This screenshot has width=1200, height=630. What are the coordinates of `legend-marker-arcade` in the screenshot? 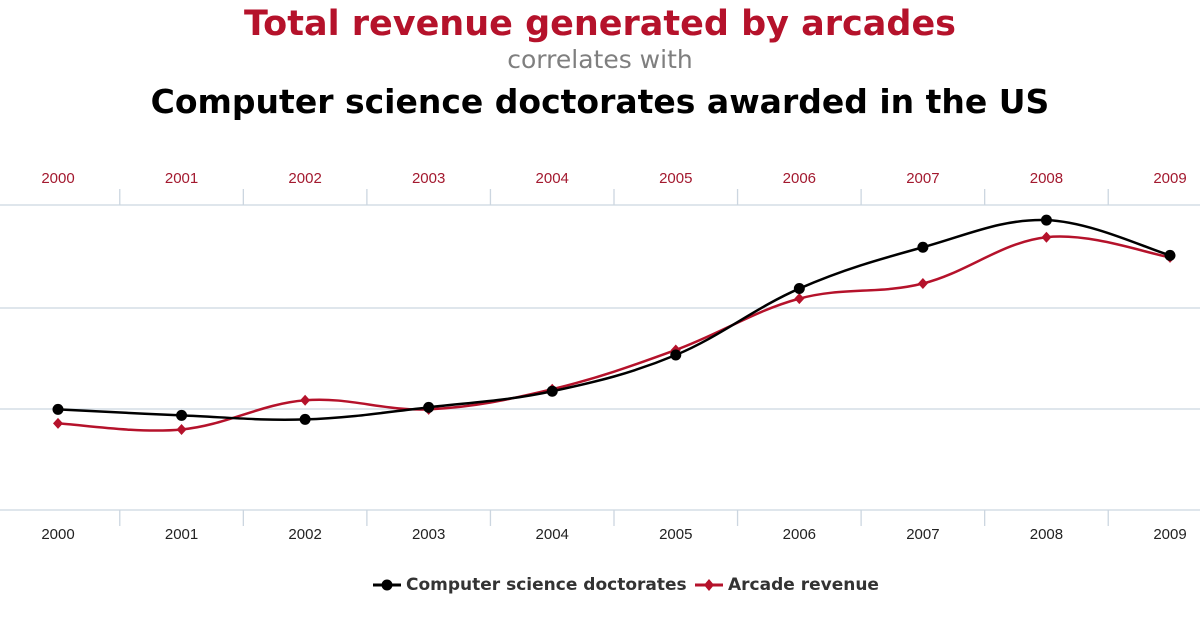 It's located at (709, 585).